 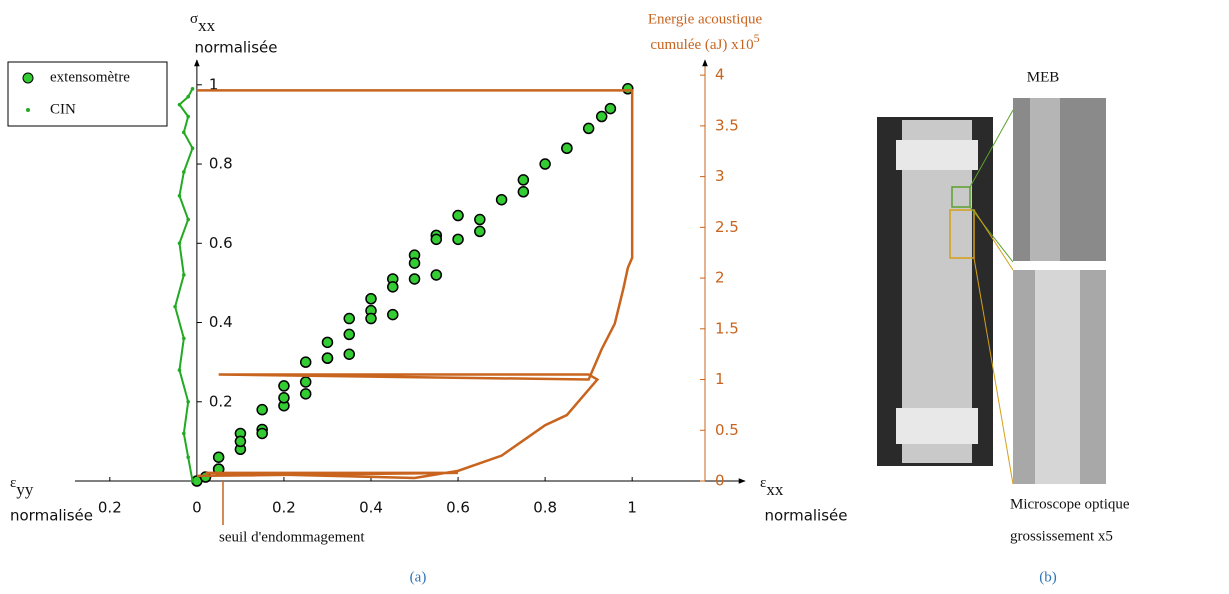 What do you see at coordinates (1045, 179) in the screenshot?
I see `sem-fibers` at bounding box center [1045, 179].